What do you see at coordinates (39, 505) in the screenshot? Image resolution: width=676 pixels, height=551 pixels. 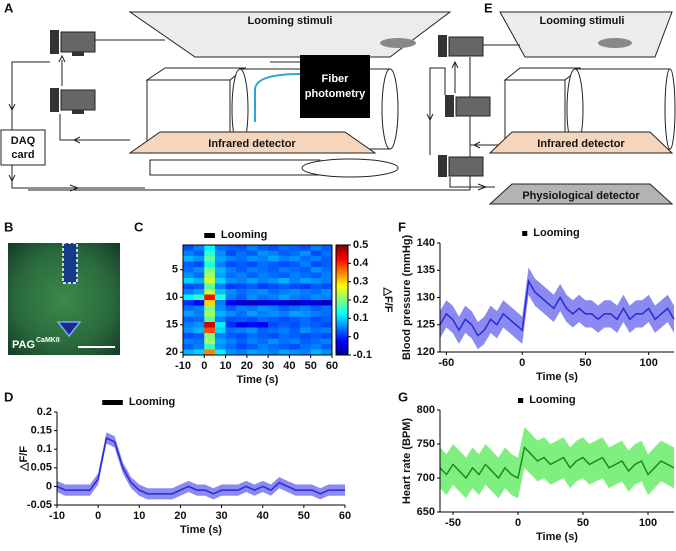 I see `y-tick-label: -0.05` at bounding box center [39, 505].